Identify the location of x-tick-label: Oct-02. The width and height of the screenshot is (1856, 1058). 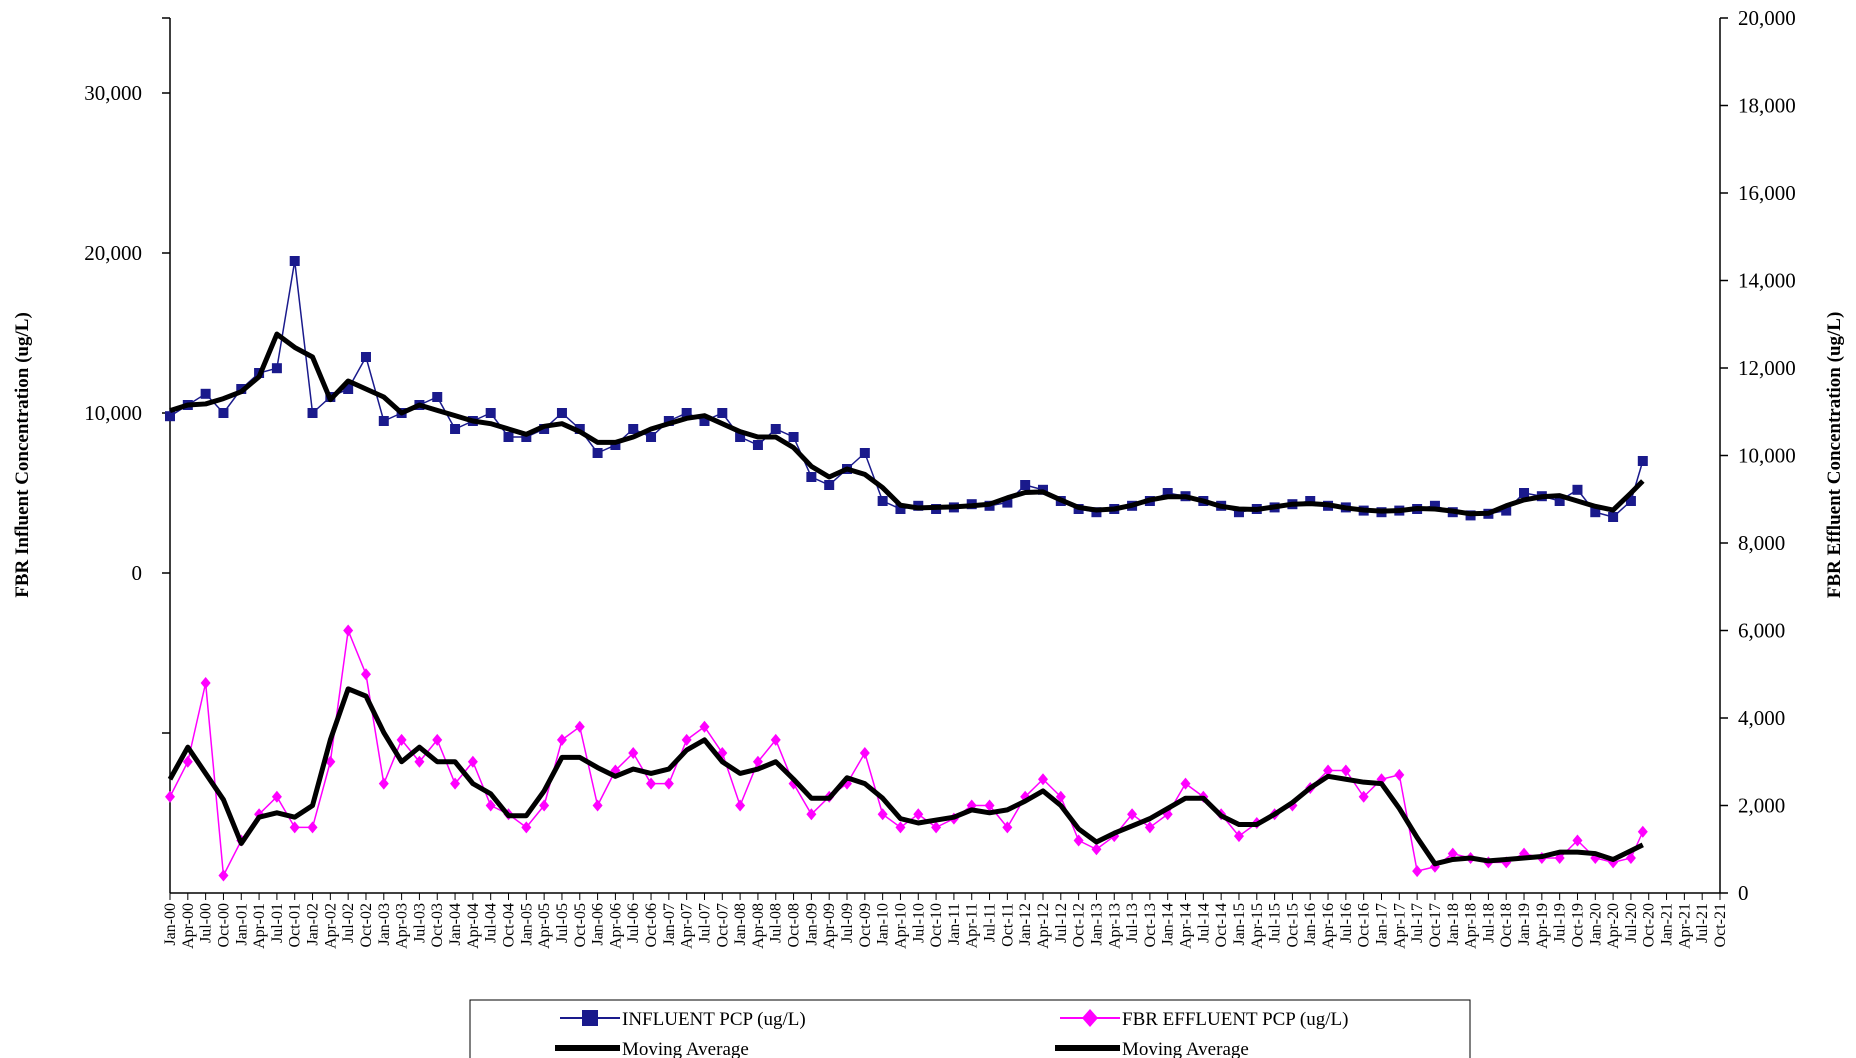
(366, 925).